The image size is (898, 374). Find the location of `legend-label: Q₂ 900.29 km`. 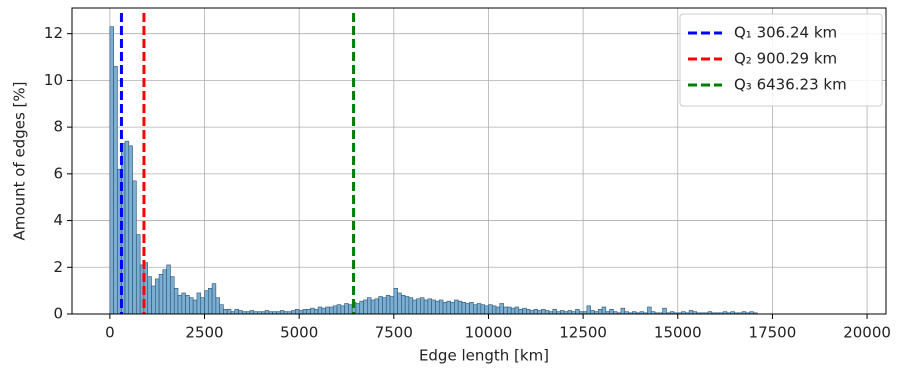

legend-label: Q₂ 900.29 km is located at coordinates (785, 59).